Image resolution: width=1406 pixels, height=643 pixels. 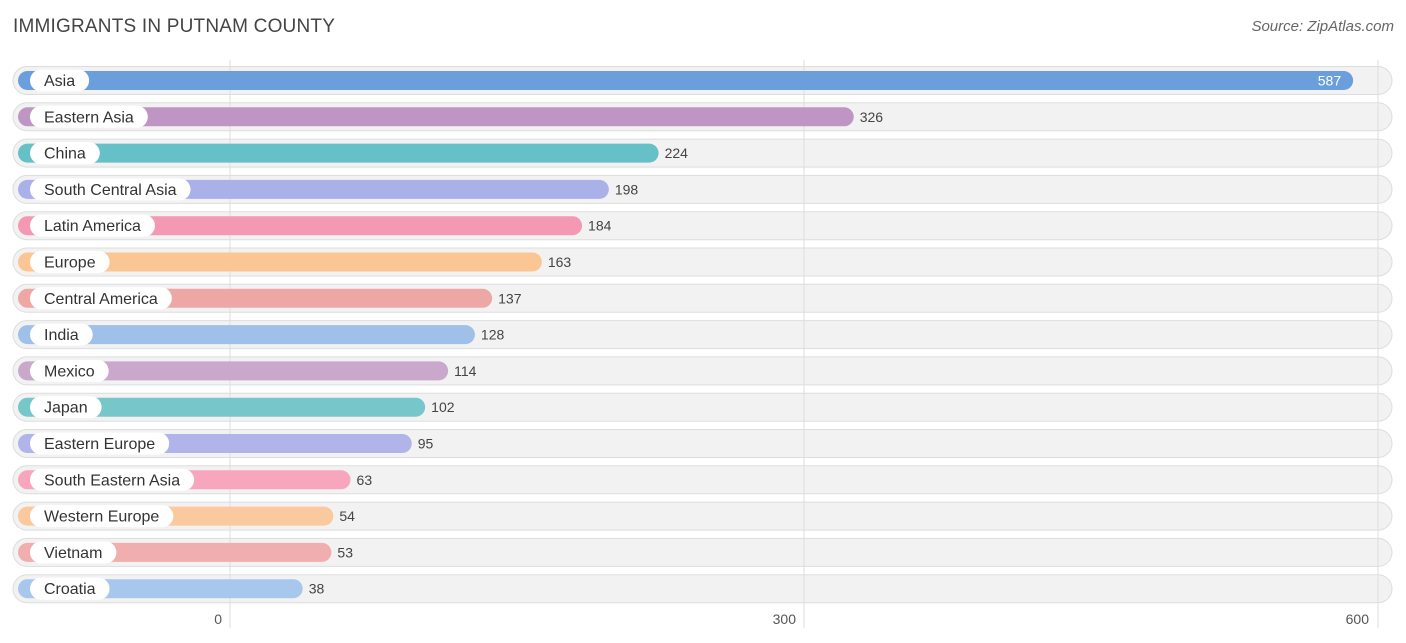 I want to click on value-label: 163, so click(x=560, y=262).